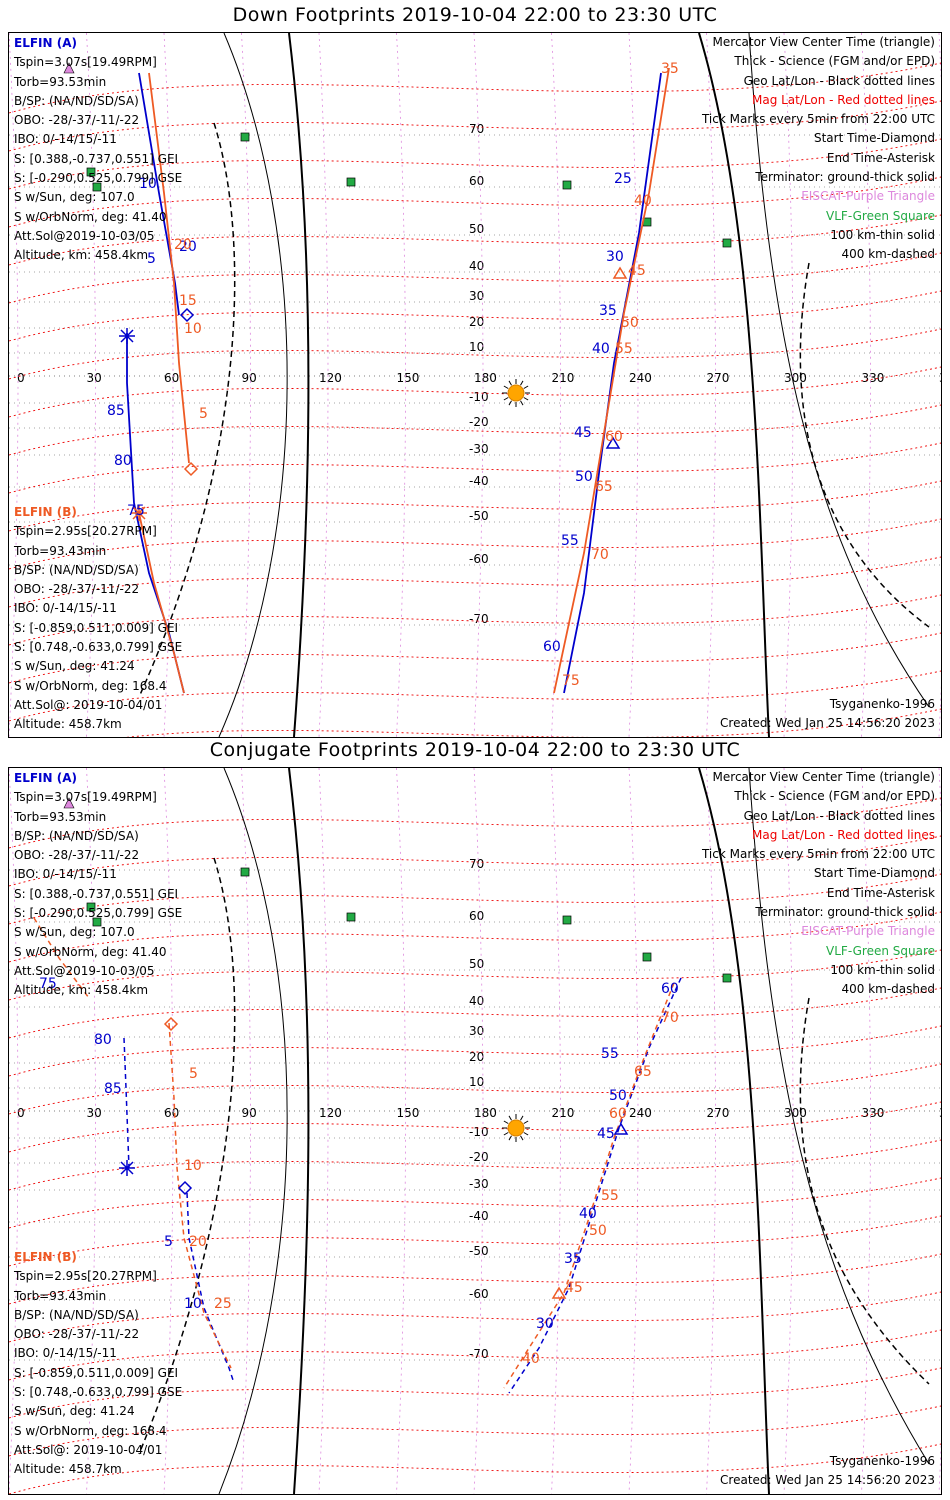 The image size is (950, 1500). Describe the element at coordinates (874, 138) in the screenshot. I see `legend-item: Start Time-Diamond` at that location.